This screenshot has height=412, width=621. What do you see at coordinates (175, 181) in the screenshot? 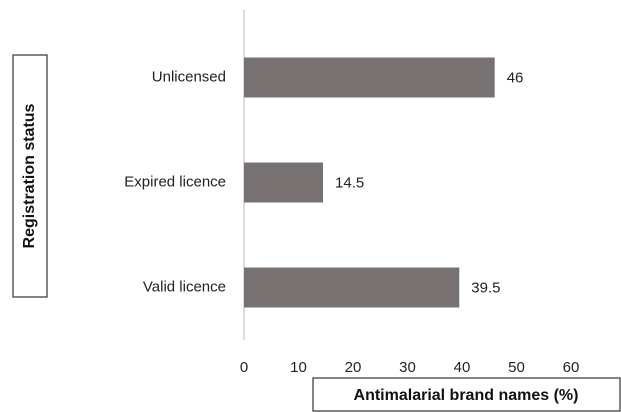
I see `y-tick-label: Expired licence` at bounding box center [175, 181].